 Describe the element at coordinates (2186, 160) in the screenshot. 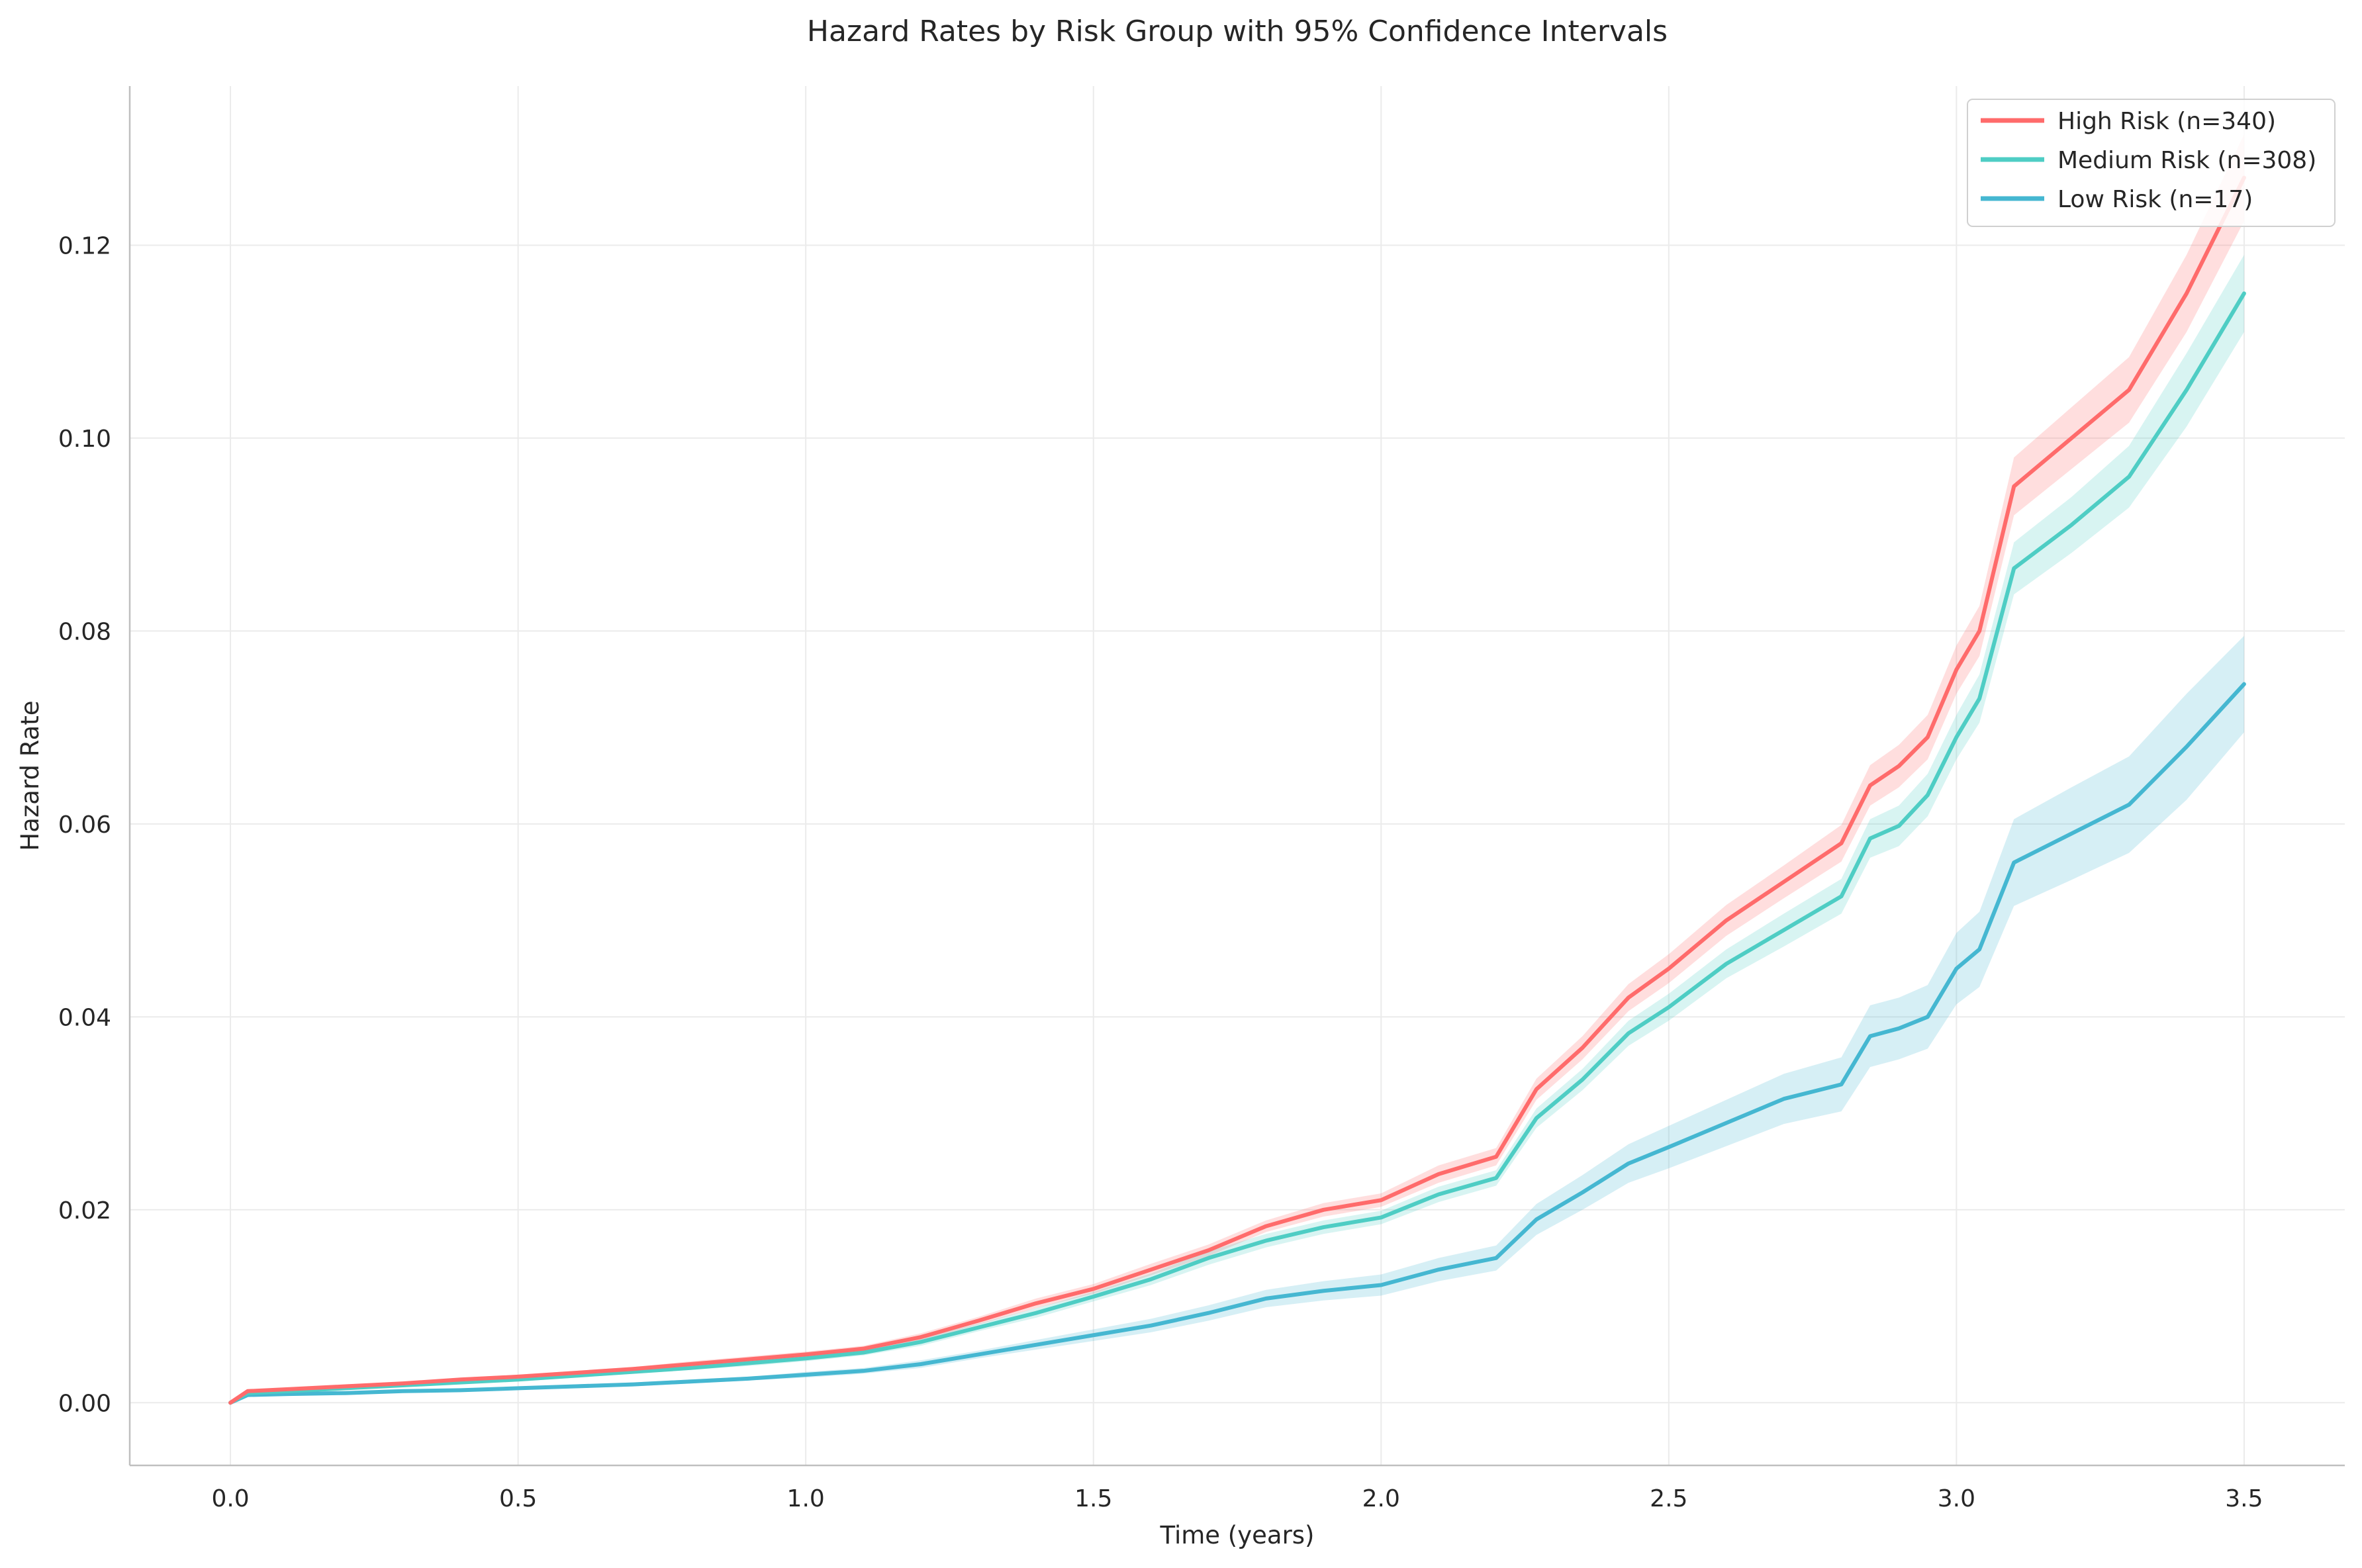

I see `legend-label-medium-risk: Medium Risk (n=308)` at that location.